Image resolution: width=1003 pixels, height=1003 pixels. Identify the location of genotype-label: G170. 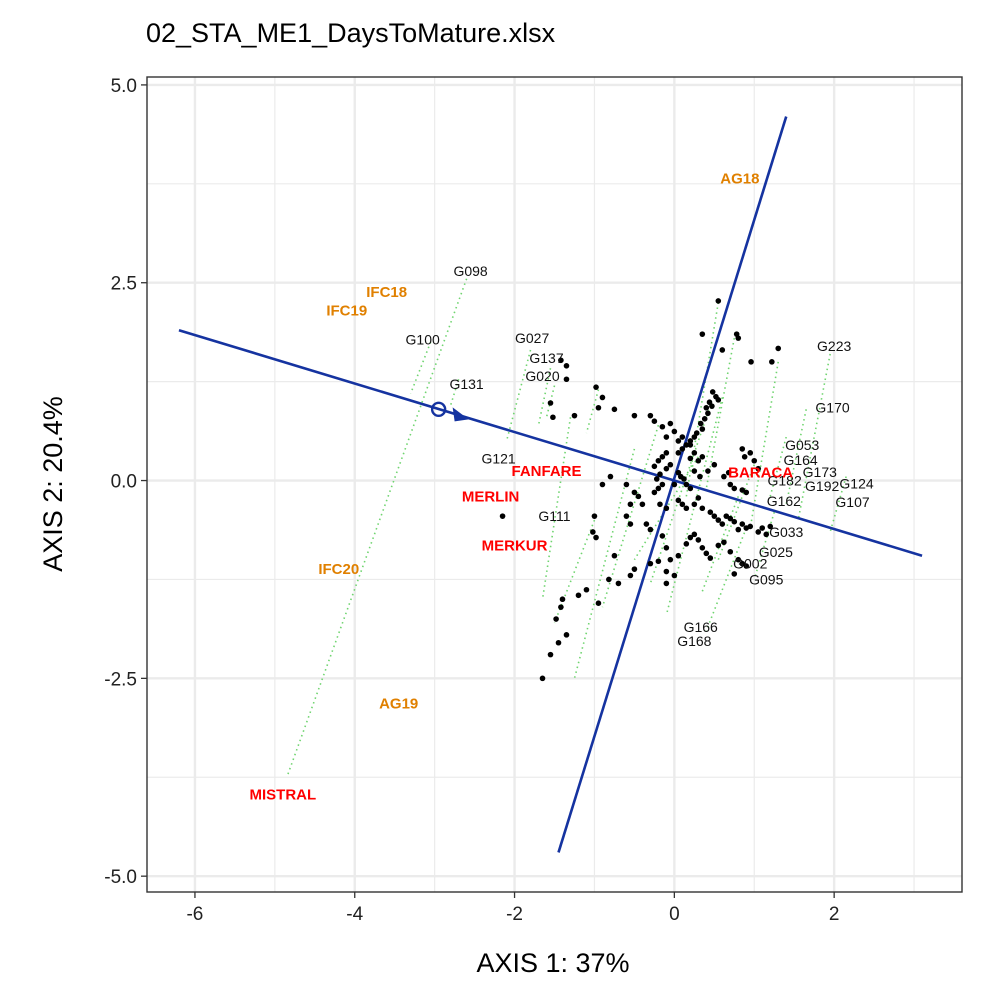
(832, 408).